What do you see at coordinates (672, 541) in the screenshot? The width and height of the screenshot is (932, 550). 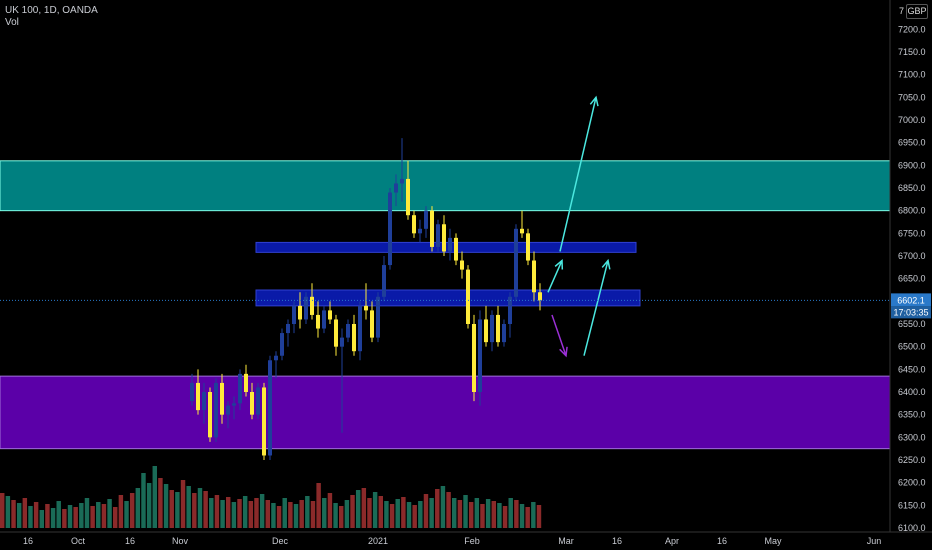 I see `x-tick-label: Apr` at bounding box center [672, 541].